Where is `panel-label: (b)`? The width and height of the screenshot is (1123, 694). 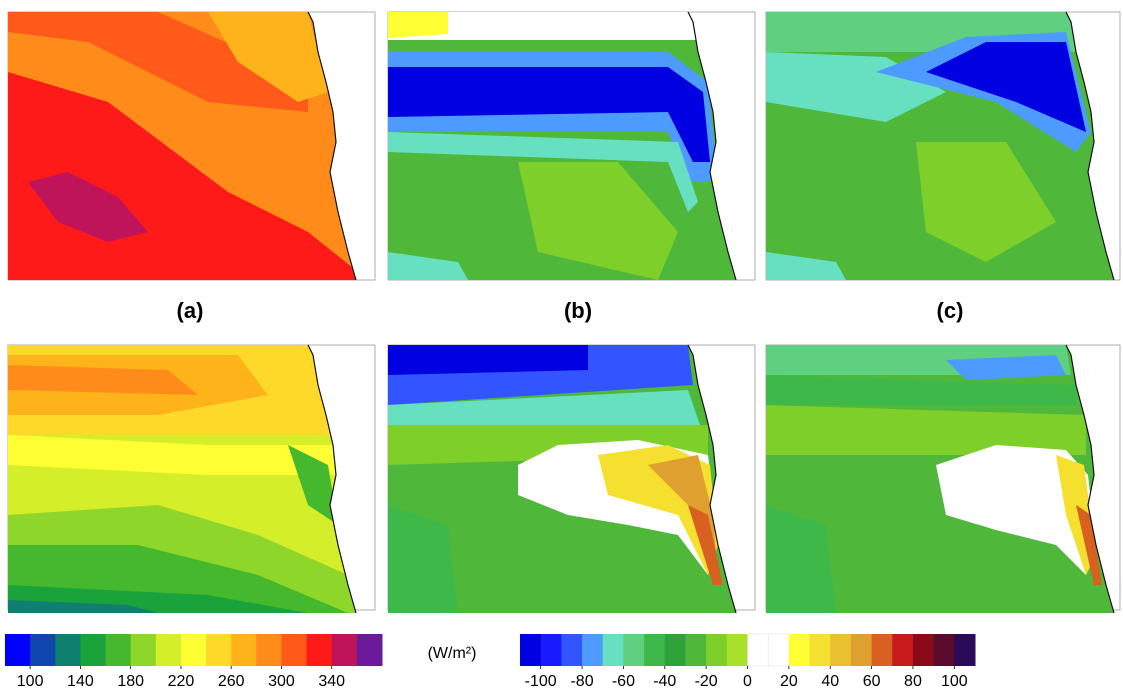 panel-label: (b) is located at coordinates (578, 310).